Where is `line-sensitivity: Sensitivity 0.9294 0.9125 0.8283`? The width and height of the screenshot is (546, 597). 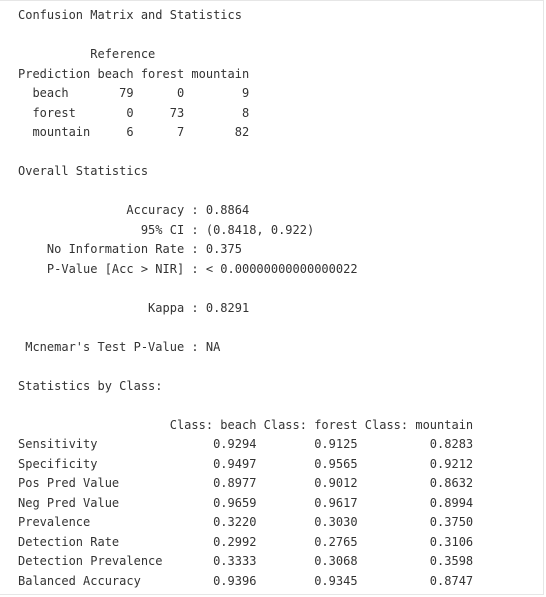 line-sensitivity: Sensitivity 0.9294 0.9125 0.8283 is located at coordinates (246, 444).